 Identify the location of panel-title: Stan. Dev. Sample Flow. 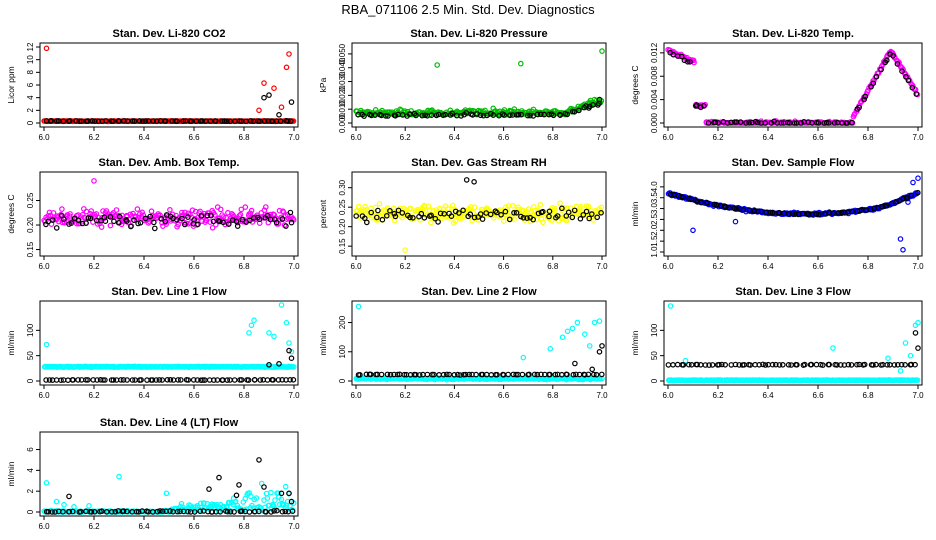
(793, 163).